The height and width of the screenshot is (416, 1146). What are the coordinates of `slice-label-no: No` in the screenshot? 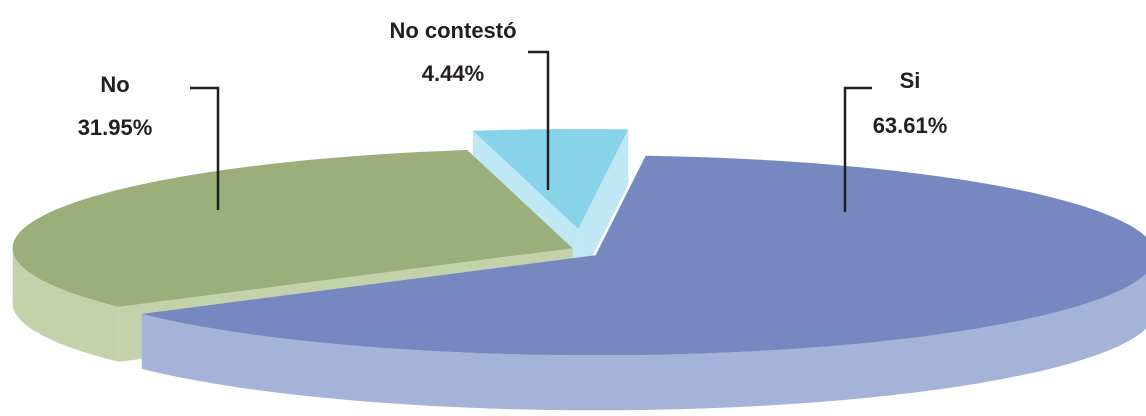 It's located at (114, 84).